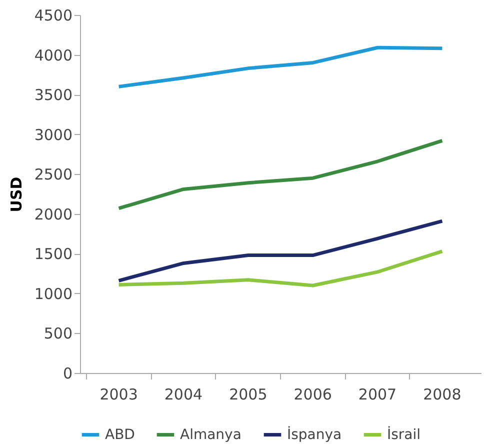 Image resolution: width=487 pixels, height=446 pixels. I want to click on legend-label: Almanya, so click(211, 434).